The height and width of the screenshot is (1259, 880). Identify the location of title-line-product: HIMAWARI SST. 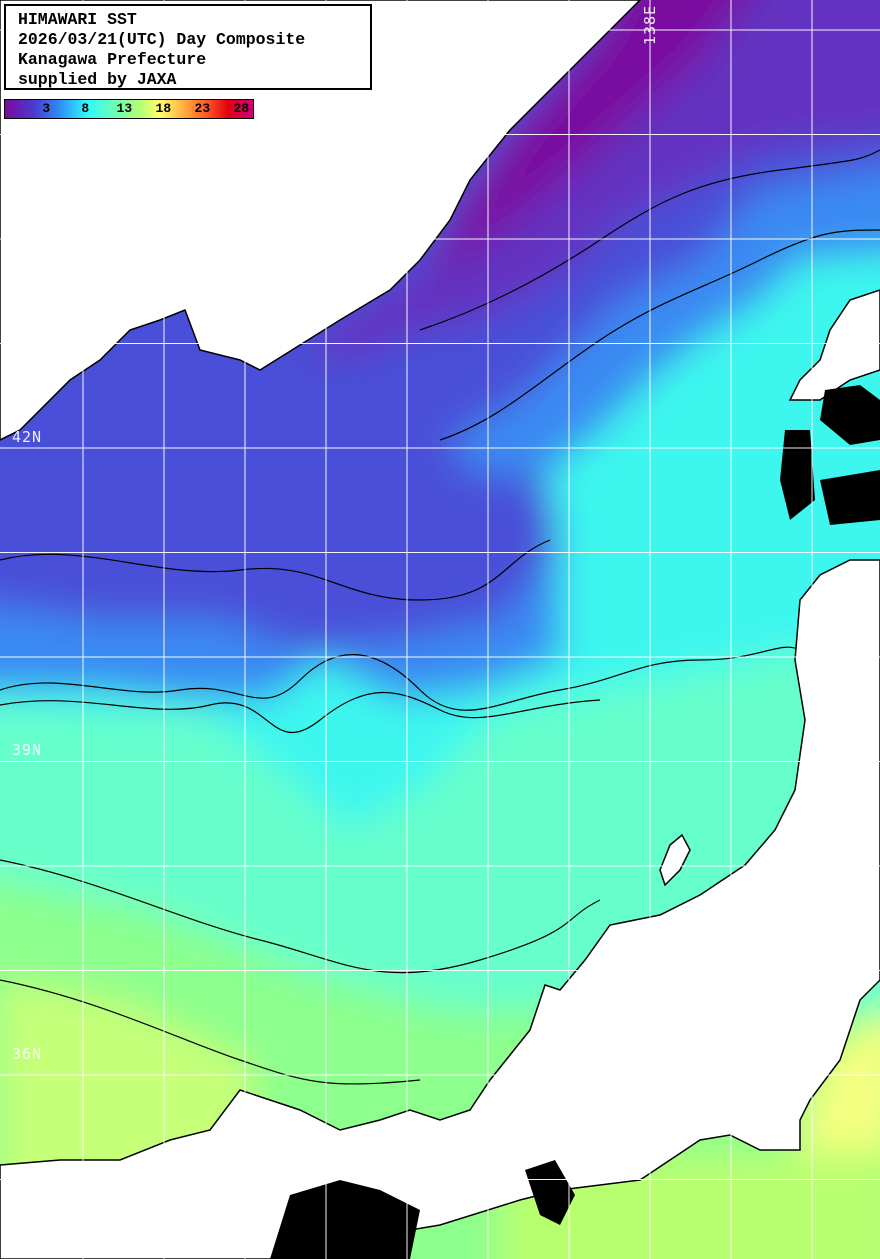
(77, 19).